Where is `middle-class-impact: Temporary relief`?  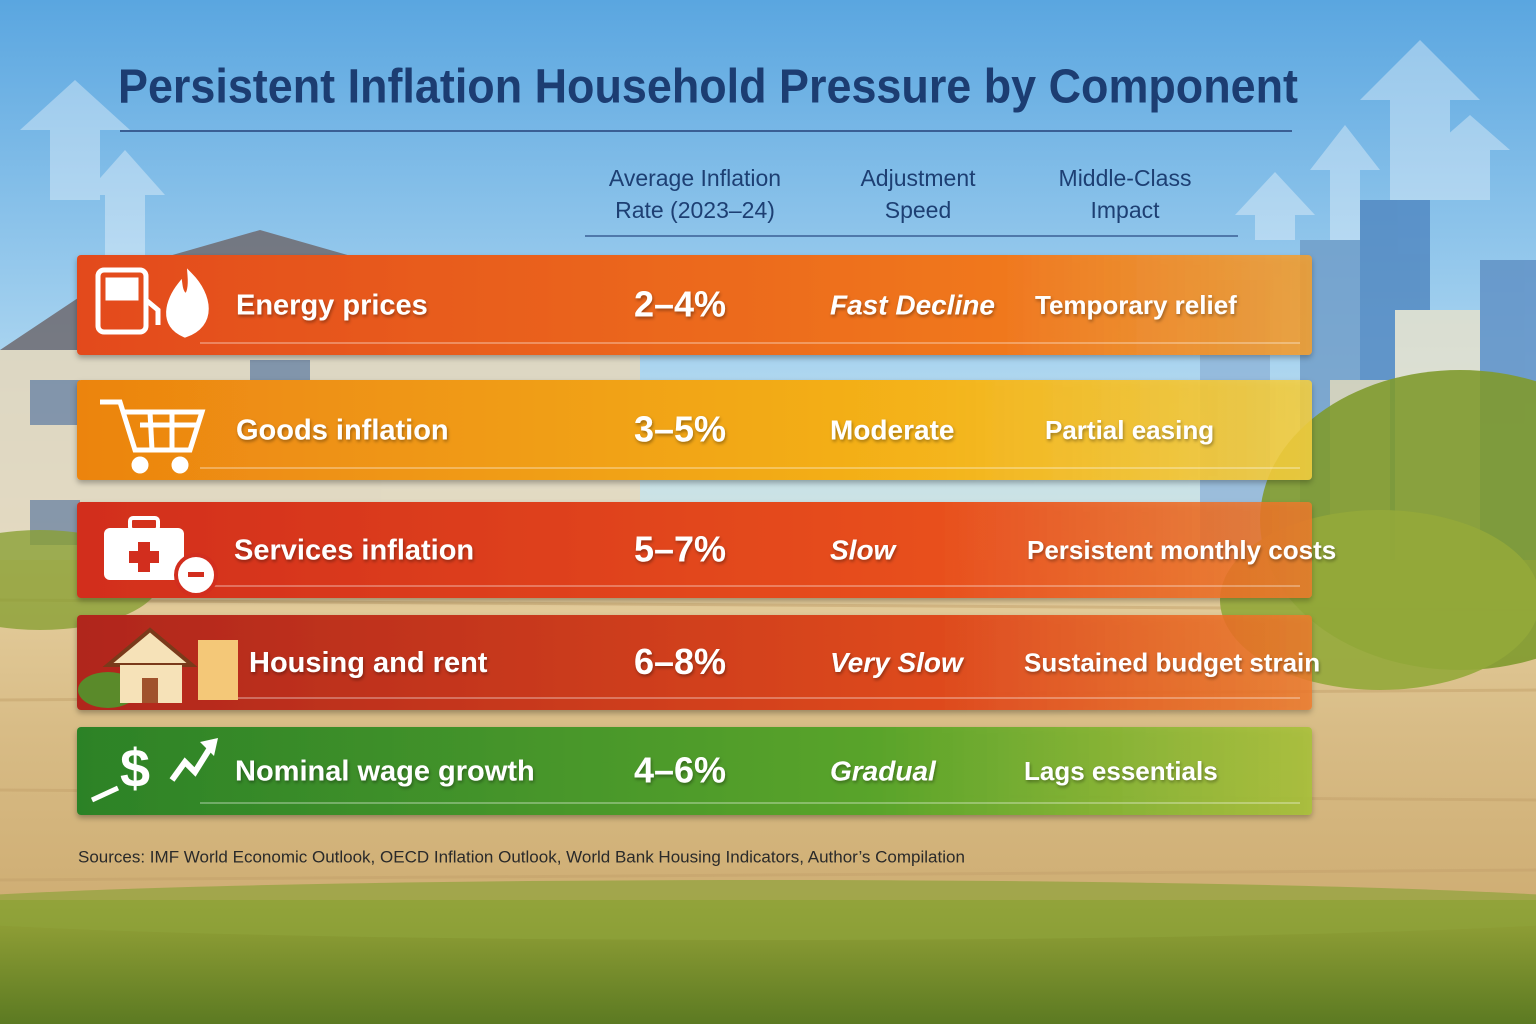 middle-class-impact: Temporary relief is located at coordinates (1136, 305).